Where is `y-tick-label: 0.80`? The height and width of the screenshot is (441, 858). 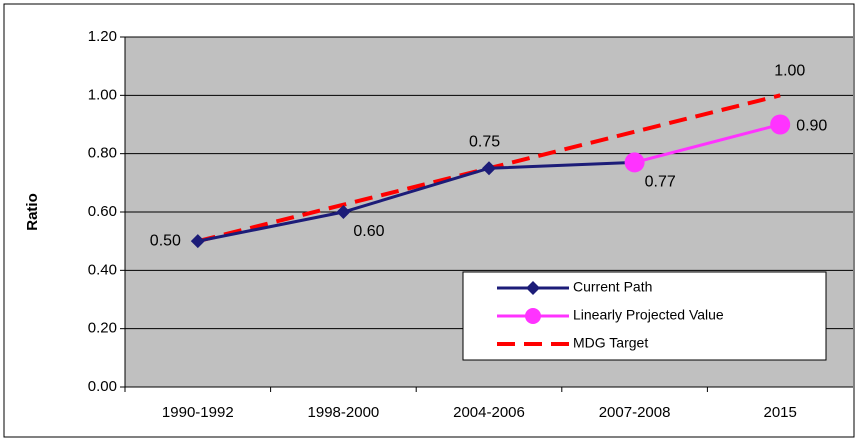
y-tick-label: 0.80 is located at coordinates (102, 153).